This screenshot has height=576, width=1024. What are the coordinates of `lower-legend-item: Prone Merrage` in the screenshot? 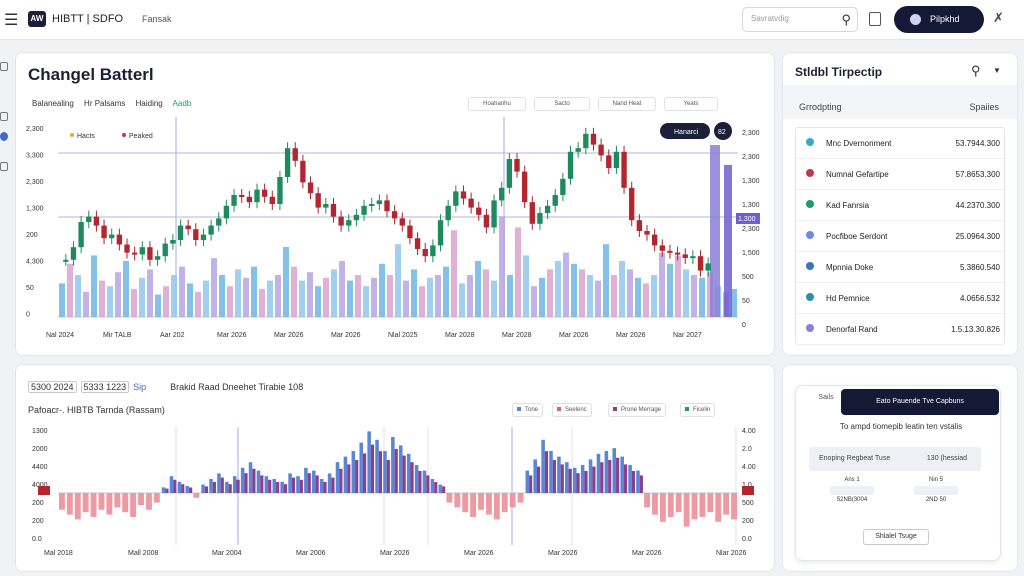 It's located at (637, 410).